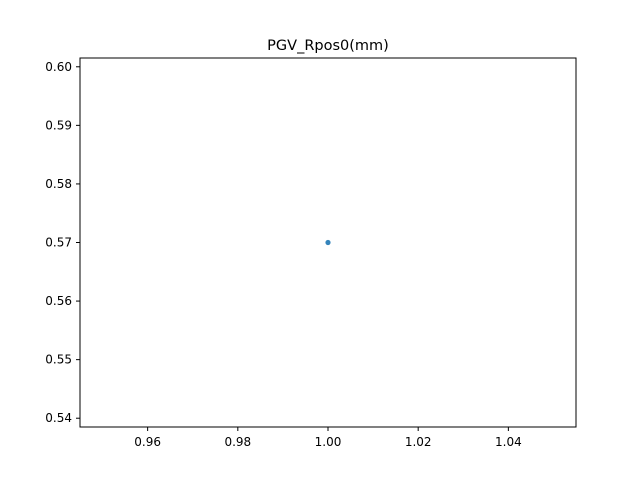 This screenshot has height=480, width=640. I want to click on x-tick-label: 0.96, so click(147, 442).